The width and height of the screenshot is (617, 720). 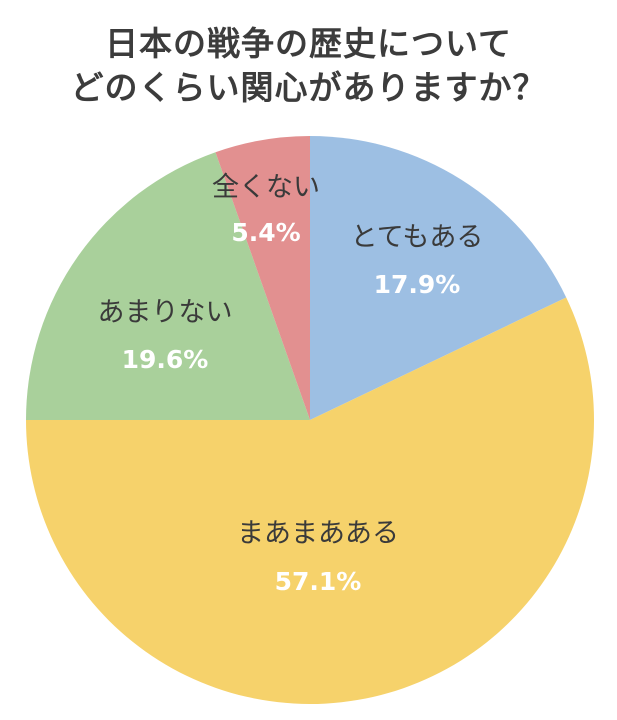 What do you see at coordinates (417, 284) in the screenshot?
I see `slice-value-label-1: 17.9%` at bounding box center [417, 284].